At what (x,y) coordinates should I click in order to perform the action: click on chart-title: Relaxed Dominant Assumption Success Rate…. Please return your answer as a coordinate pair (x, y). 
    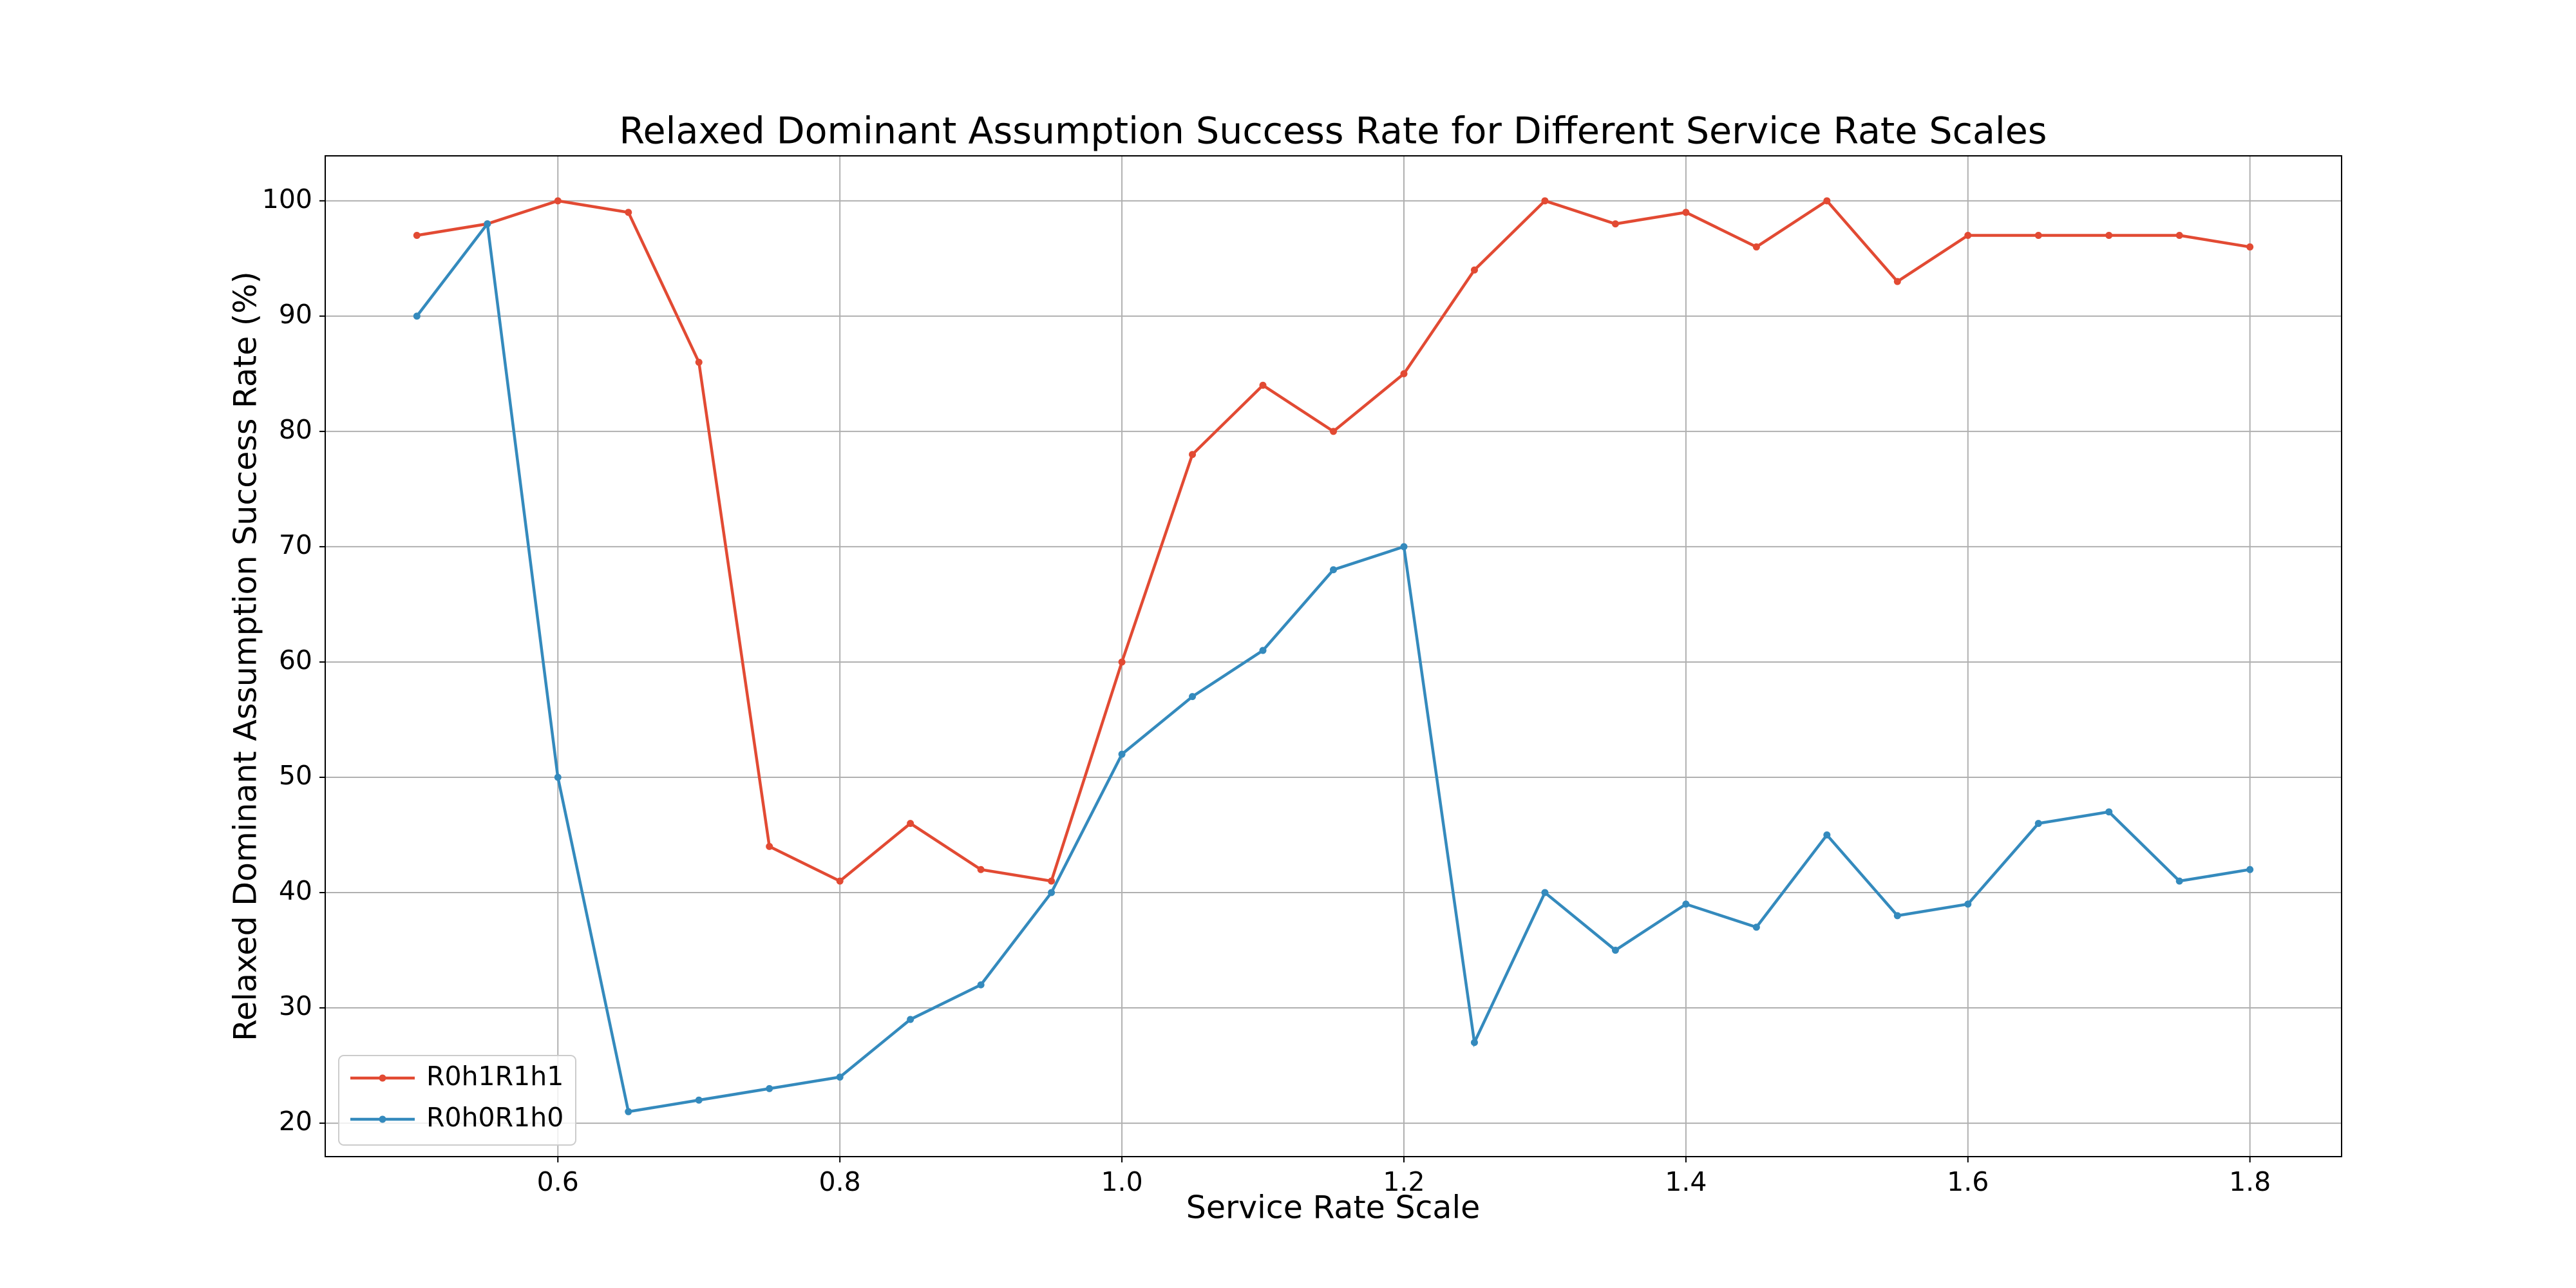
    Looking at the image, I should click on (1333, 131).